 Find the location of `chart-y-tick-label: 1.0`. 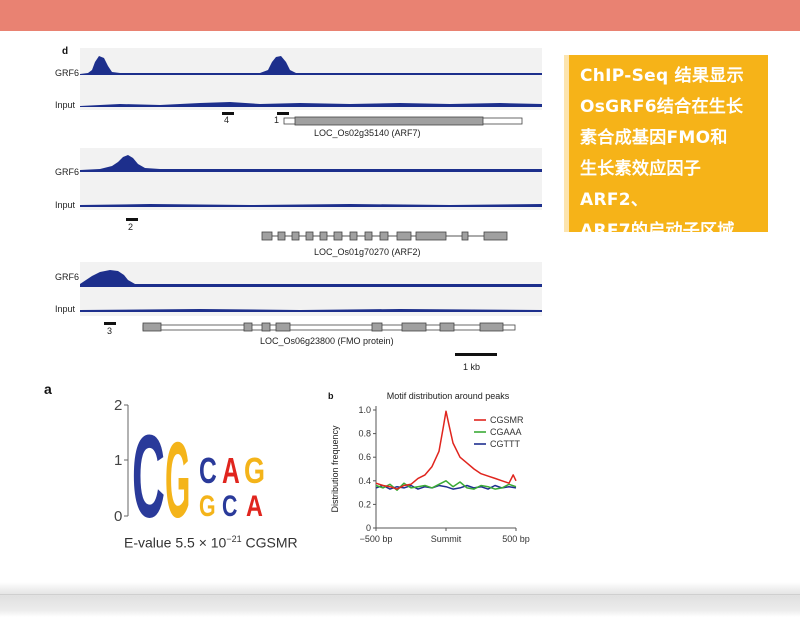

chart-y-tick-label: 1.0 is located at coordinates (364, 410).